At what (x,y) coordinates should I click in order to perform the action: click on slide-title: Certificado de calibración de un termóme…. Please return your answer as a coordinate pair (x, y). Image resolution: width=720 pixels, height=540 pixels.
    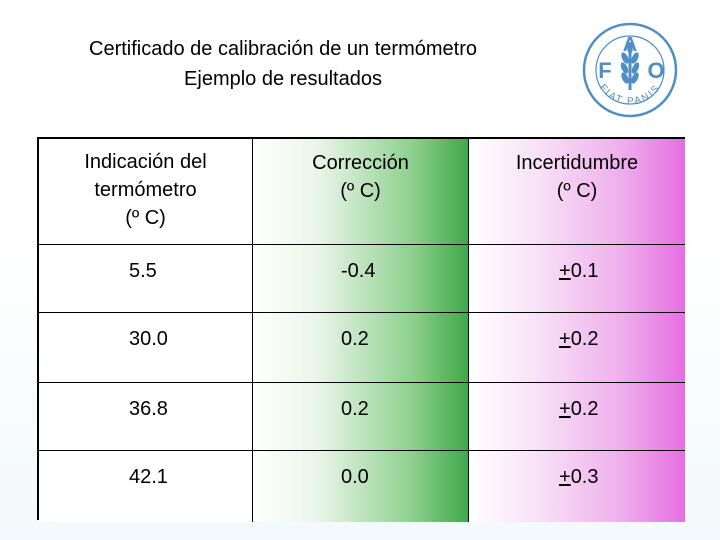
    Looking at the image, I should click on (283, 64).